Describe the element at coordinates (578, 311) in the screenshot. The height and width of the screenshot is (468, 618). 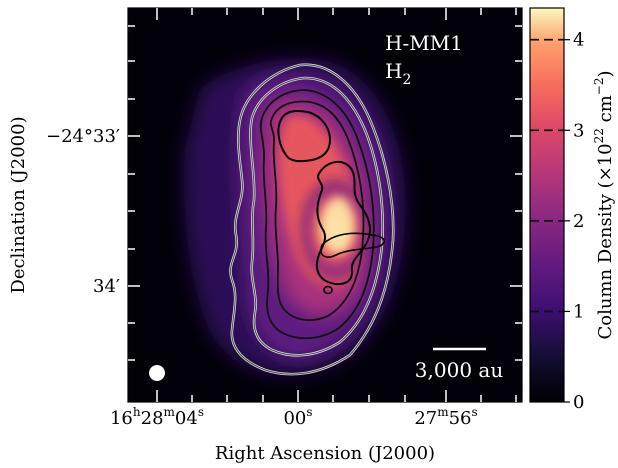
I see `colorbar-tick-label-1: 1` at that location.